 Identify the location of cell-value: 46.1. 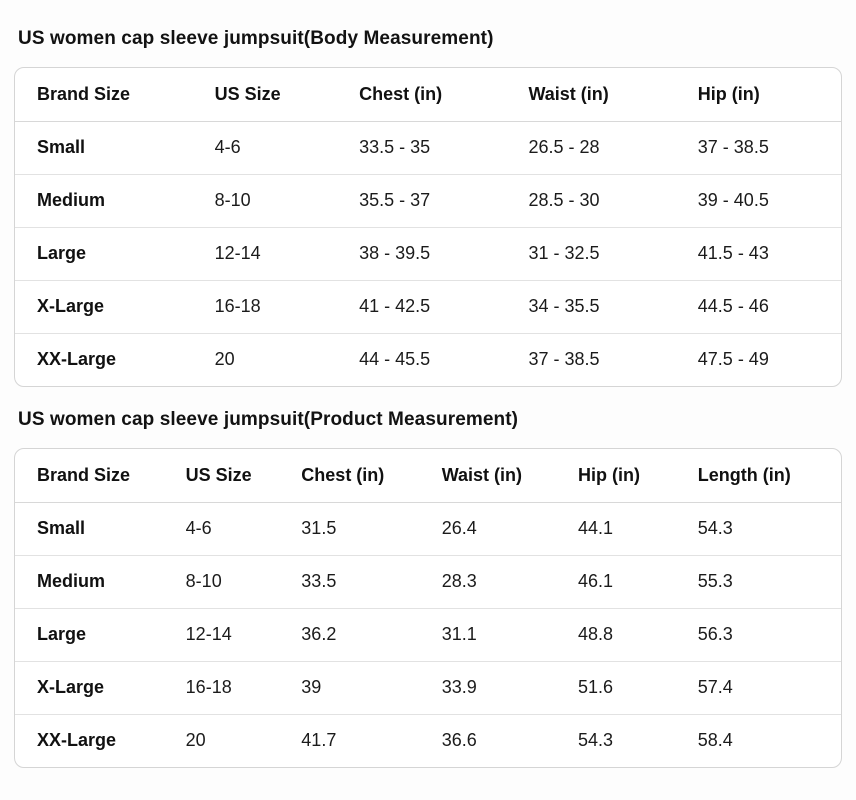
(595, 581).